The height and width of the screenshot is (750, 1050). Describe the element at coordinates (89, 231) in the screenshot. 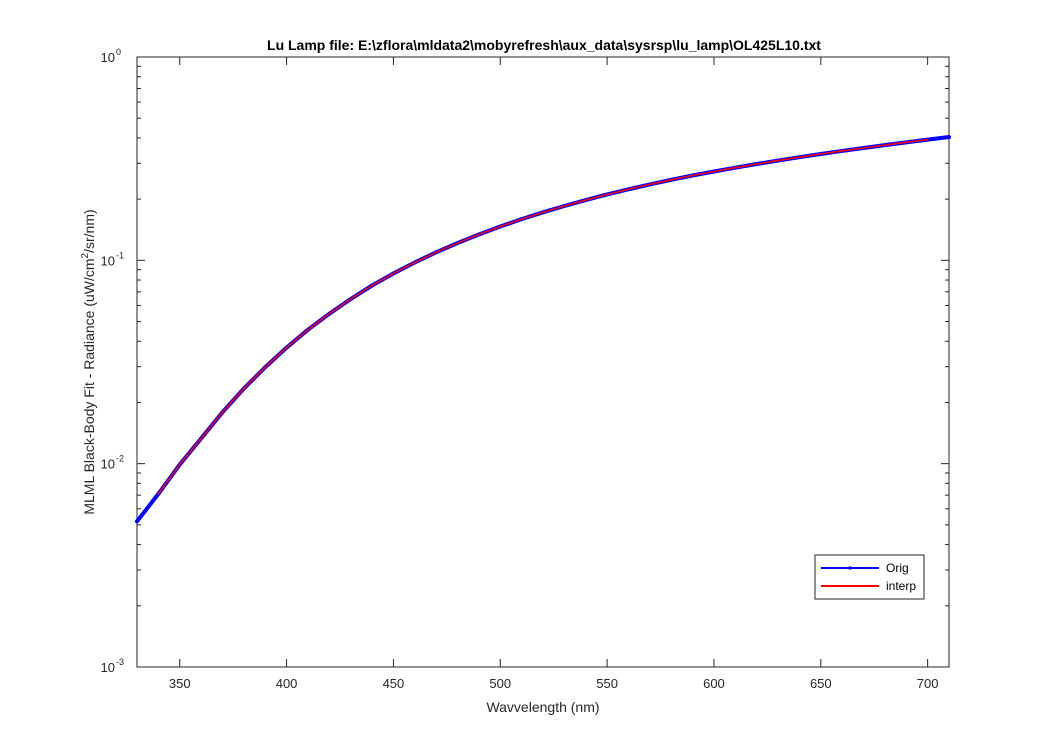

I see `y-axis-label-suffix: /sr/nm)` at that location.